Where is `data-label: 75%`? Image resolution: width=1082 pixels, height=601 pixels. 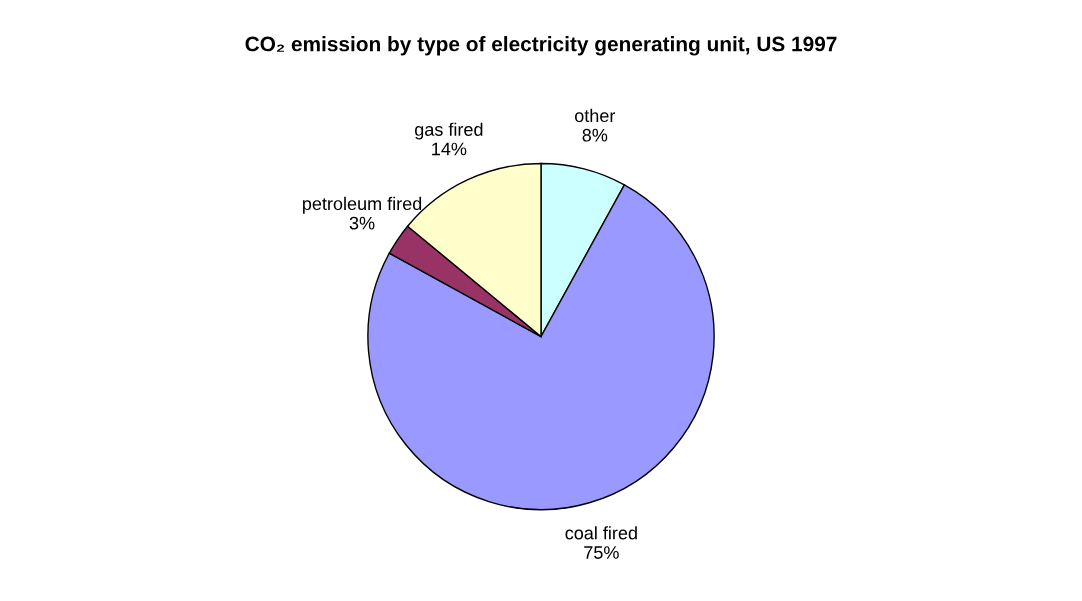 data-label: 75% is located at coordinates (601, 552).